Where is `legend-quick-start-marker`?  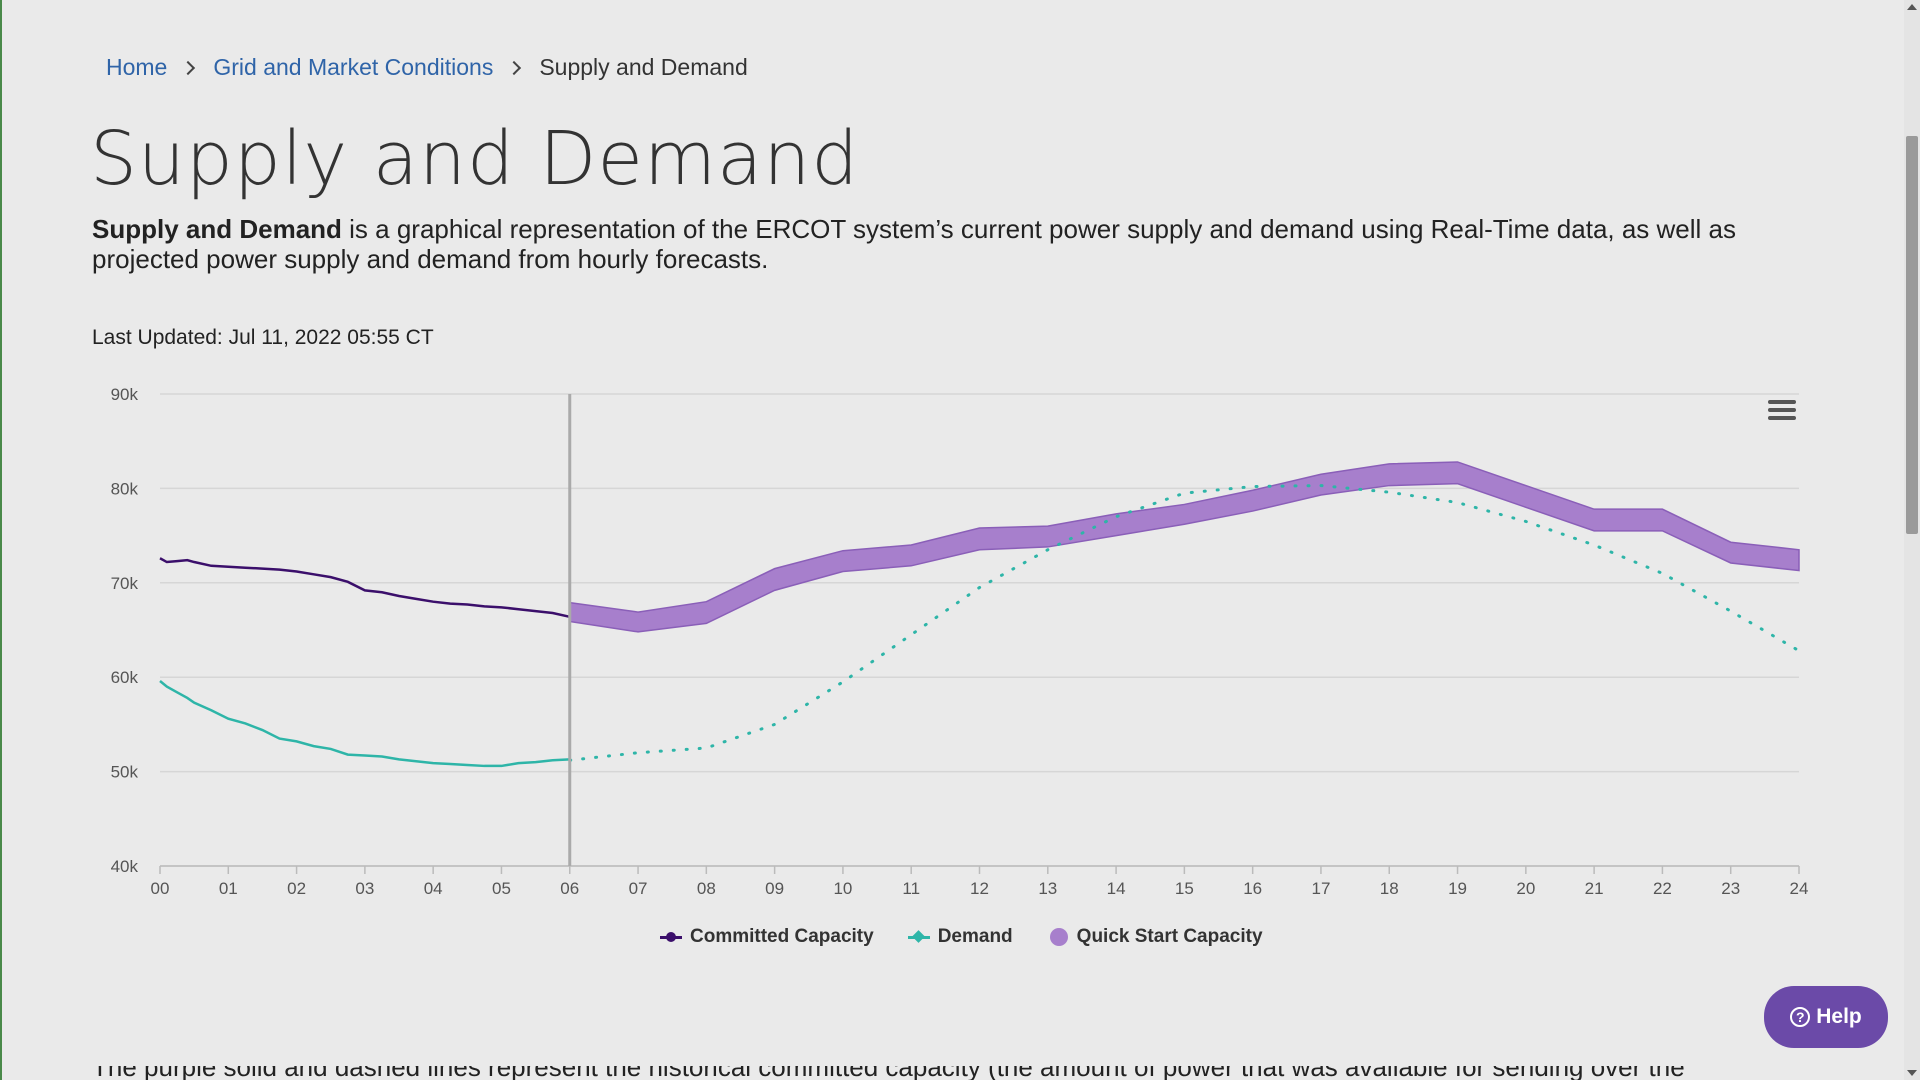
legend-quick-start-marker is located at coordinates (1058, 937).